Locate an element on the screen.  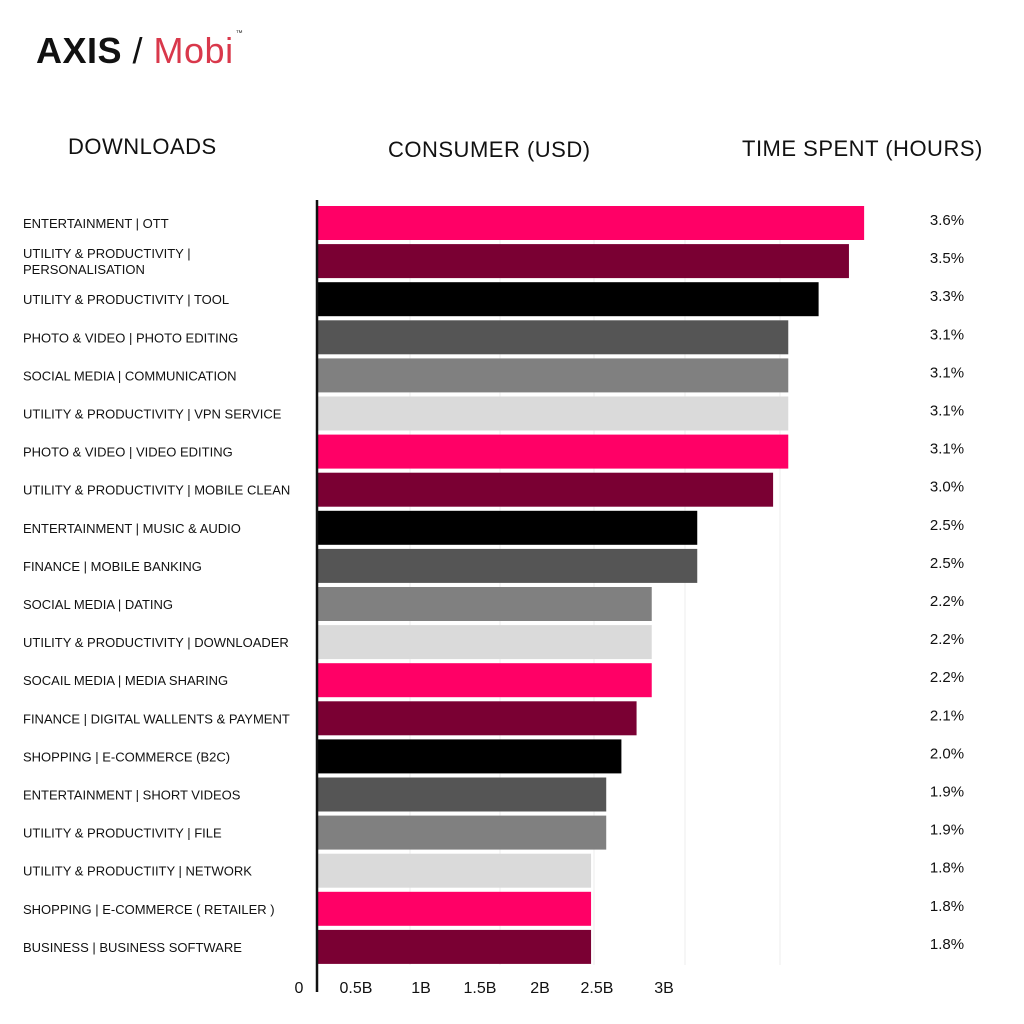
logo-trademark: ™ is located at coordinates (239, 33).